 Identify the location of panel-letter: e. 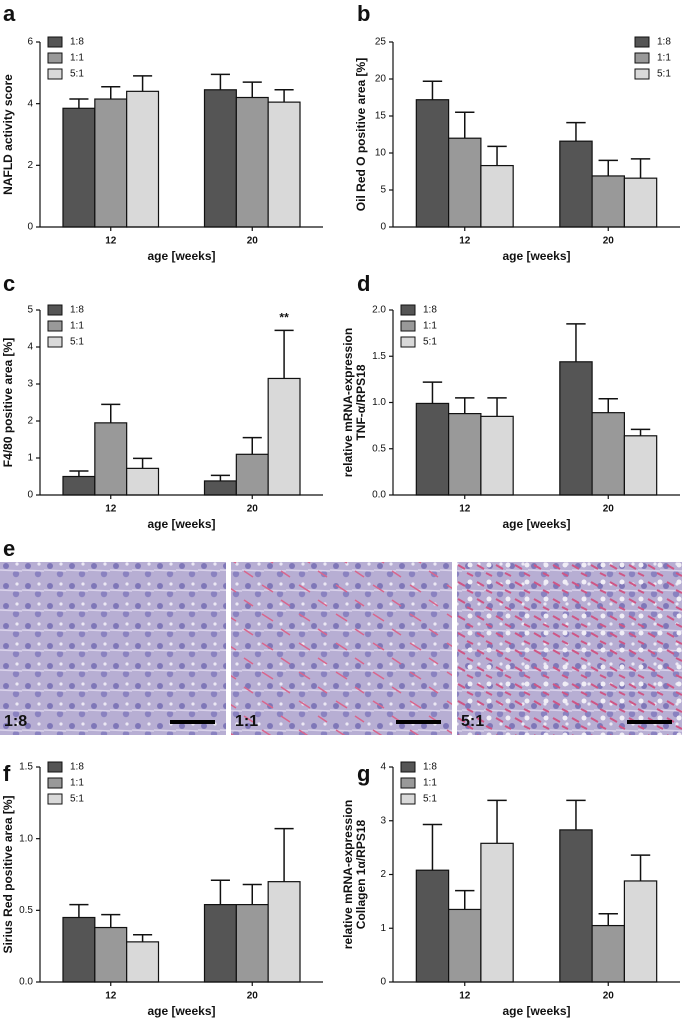
(9, 548).